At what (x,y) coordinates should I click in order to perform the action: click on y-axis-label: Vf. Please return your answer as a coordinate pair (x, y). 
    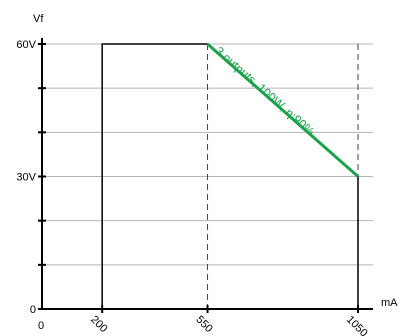
    Looking at the image, I should click on (38, 19).